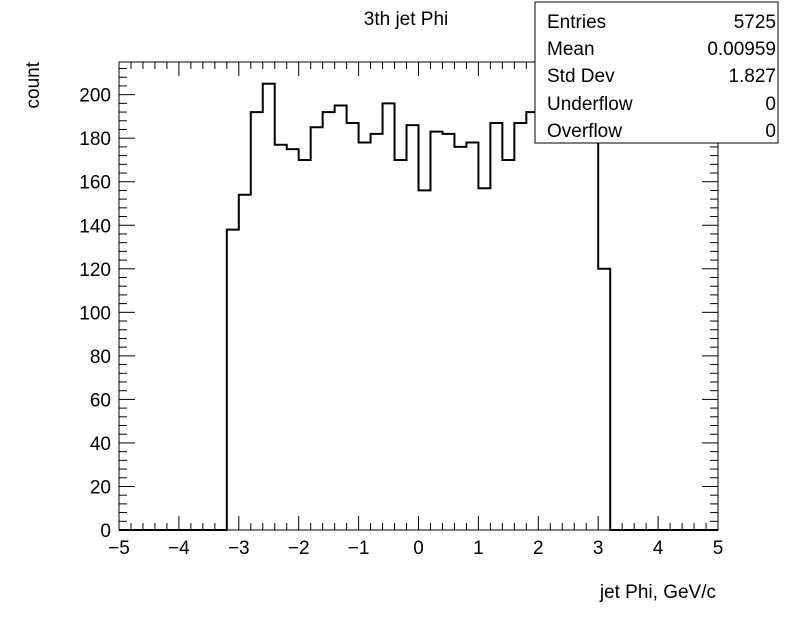  Describe the element at coordinates (770, 104) in the screenshot. I see `stats-value-underflow: 0` at that location.